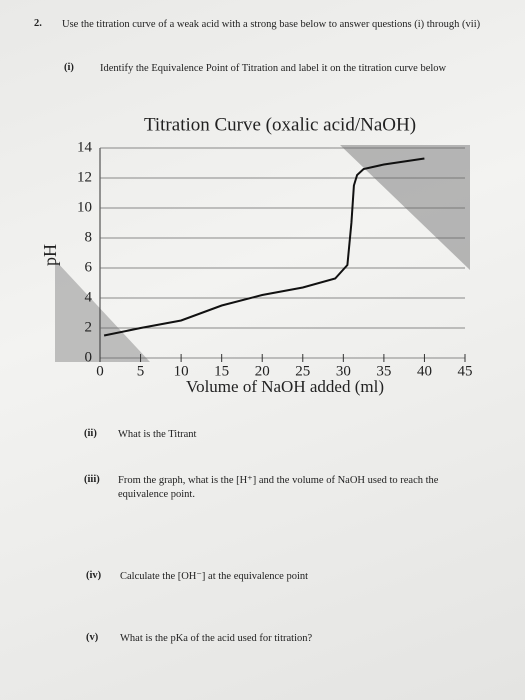 The height and width of the screenshot is (700, 525). I want to click on x-tick-label: 20, so click(262, 371).